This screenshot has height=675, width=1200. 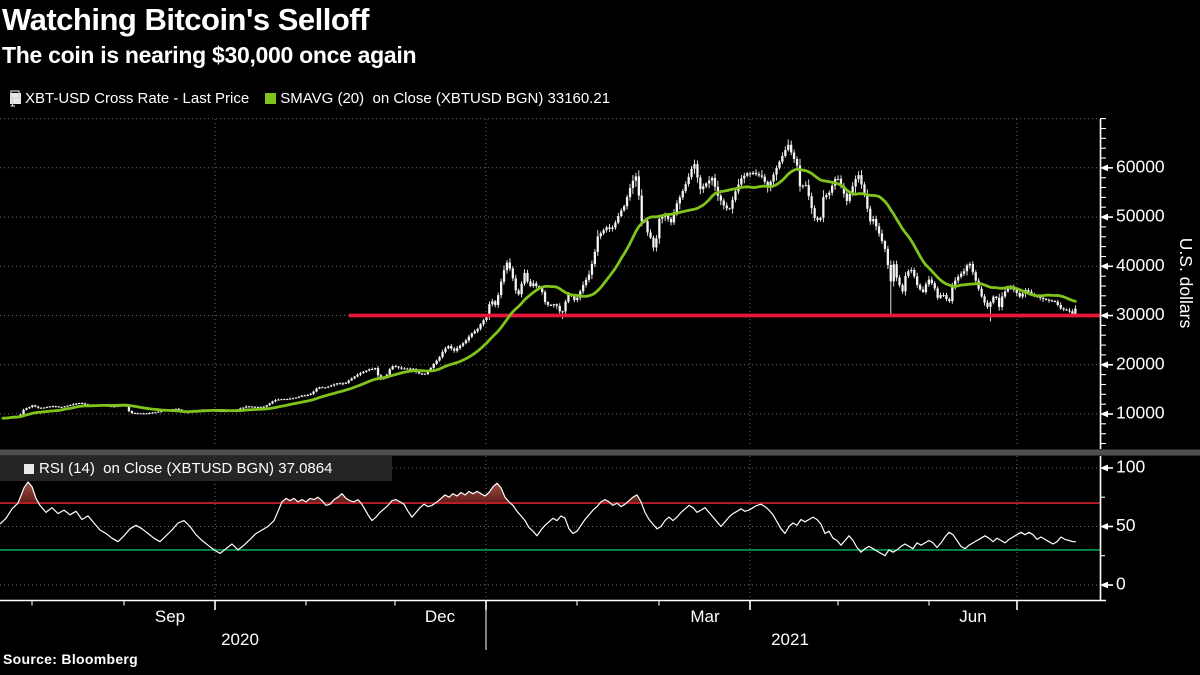 What do you see at coordinates (972, 616) in the screenshot?
I see `svg-text: Jun` at bounding box center [972, 616].